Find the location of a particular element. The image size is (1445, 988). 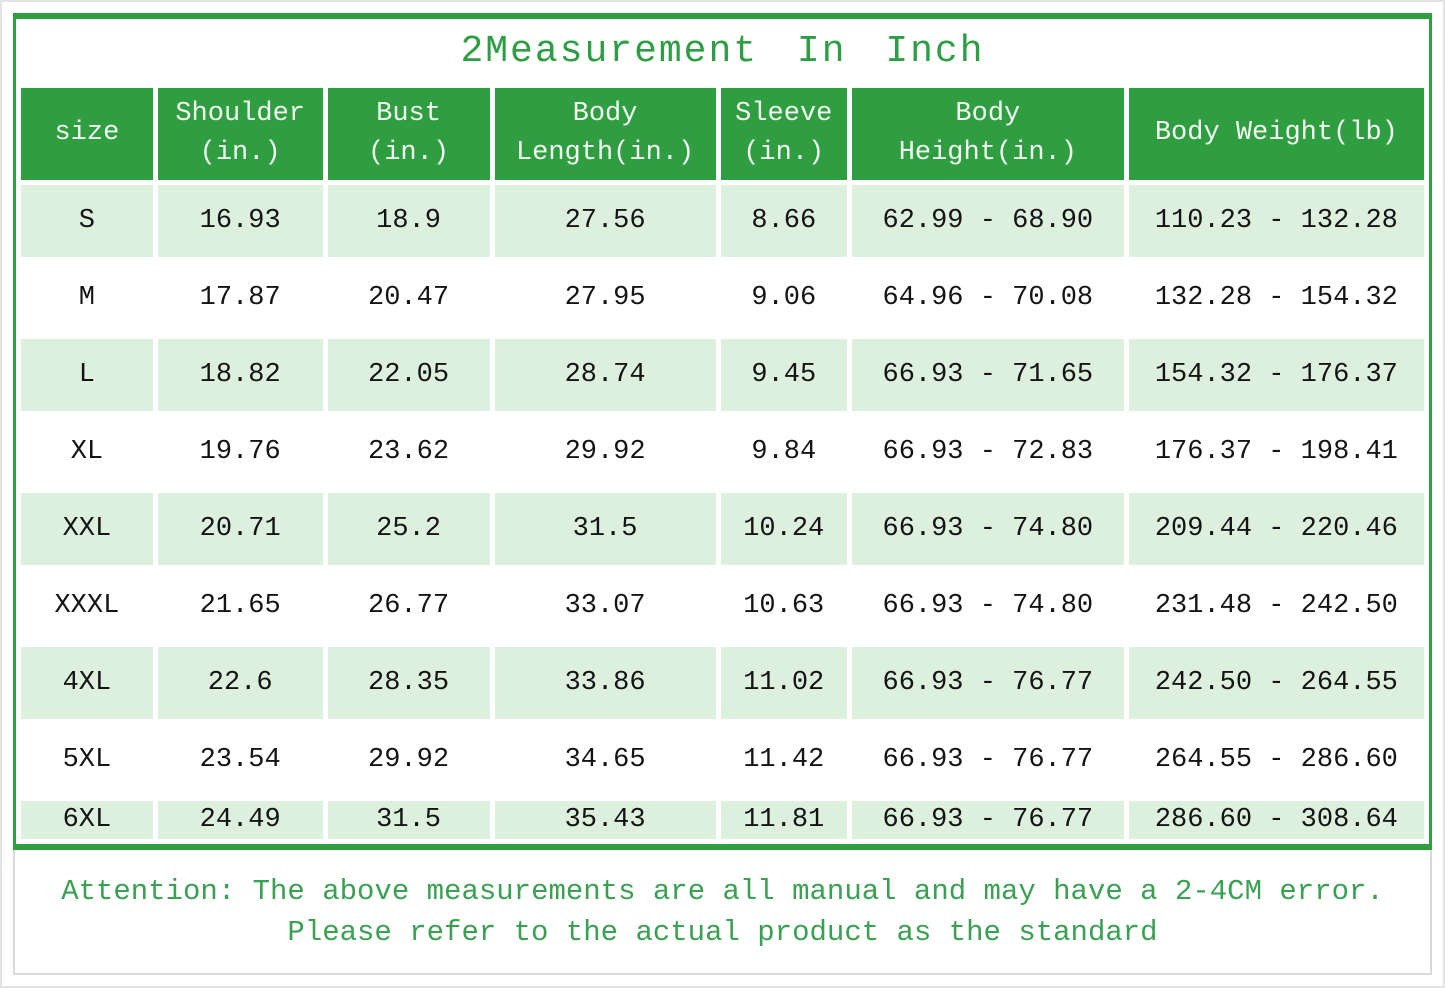

data-cell: 28.74 is located at coordinates (605, 375).